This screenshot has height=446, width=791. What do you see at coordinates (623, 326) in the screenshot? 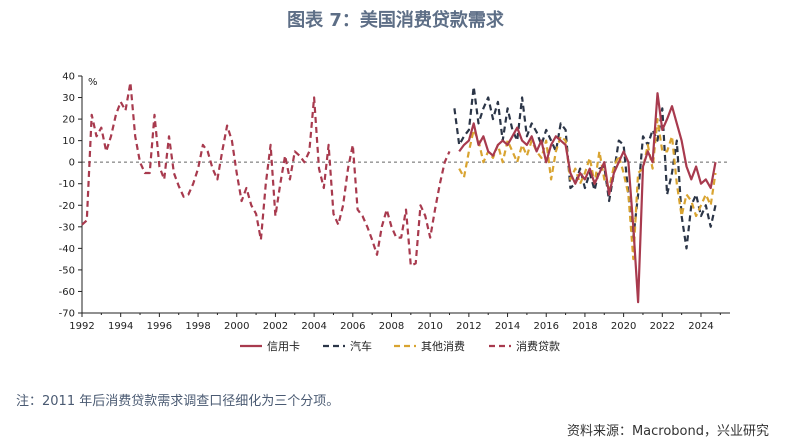
I see `x-tick-label: 2020` at bounding box center [623, 326].